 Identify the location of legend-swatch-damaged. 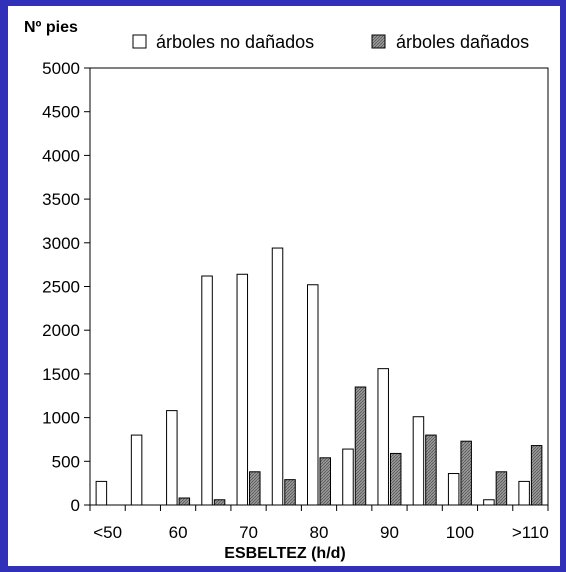
(378, 41).